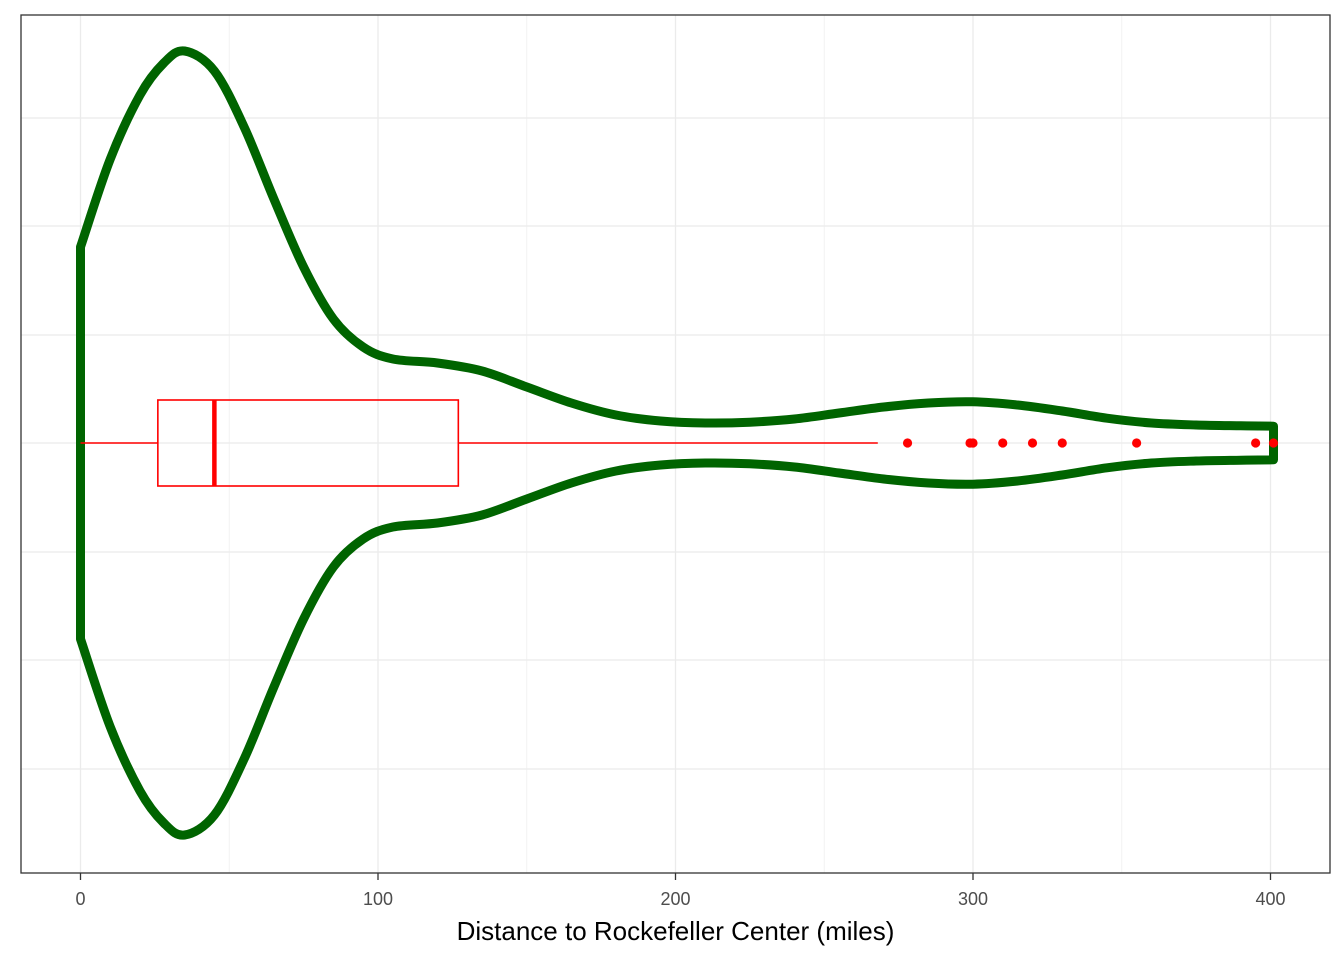 The width and height of the screenshot is (1344, 960). What do you see at coordinates (973, 899) in the screenshot?
I see `x-tick-label: 300` at bounding box center [973, 899].